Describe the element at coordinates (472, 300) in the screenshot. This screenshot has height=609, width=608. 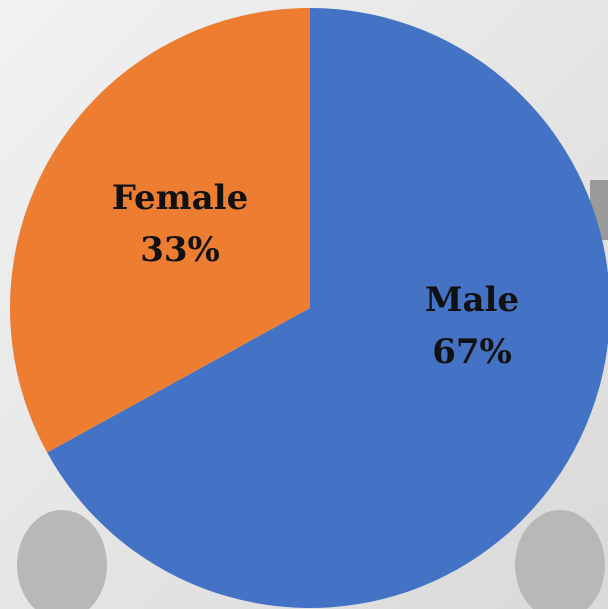
I see `slice-name: Male` at that location.